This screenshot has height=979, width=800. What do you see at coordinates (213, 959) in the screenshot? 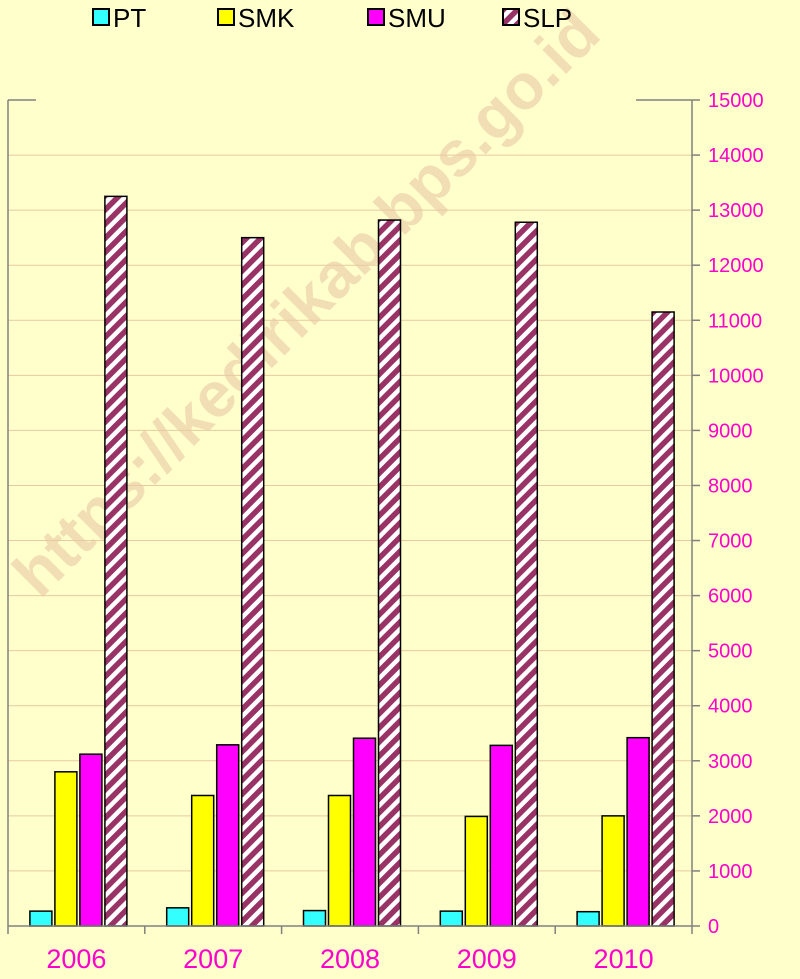
I see `x-tick-label: 2007` at bounding box center [213, 959].